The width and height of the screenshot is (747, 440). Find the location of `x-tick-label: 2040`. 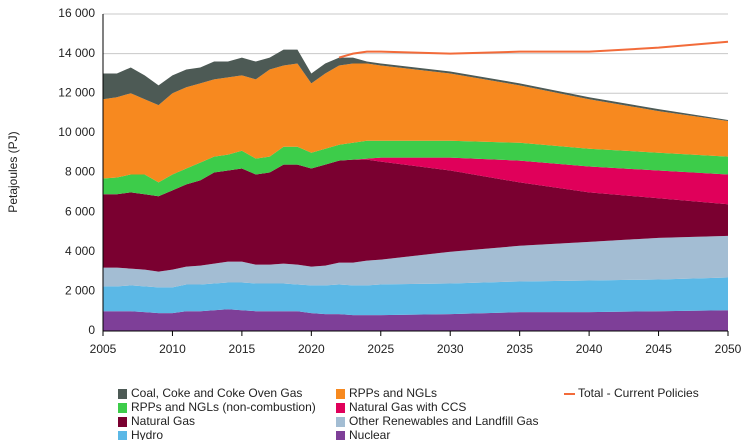

x-tick-label: 2040 is located at coordinates (589, 349).